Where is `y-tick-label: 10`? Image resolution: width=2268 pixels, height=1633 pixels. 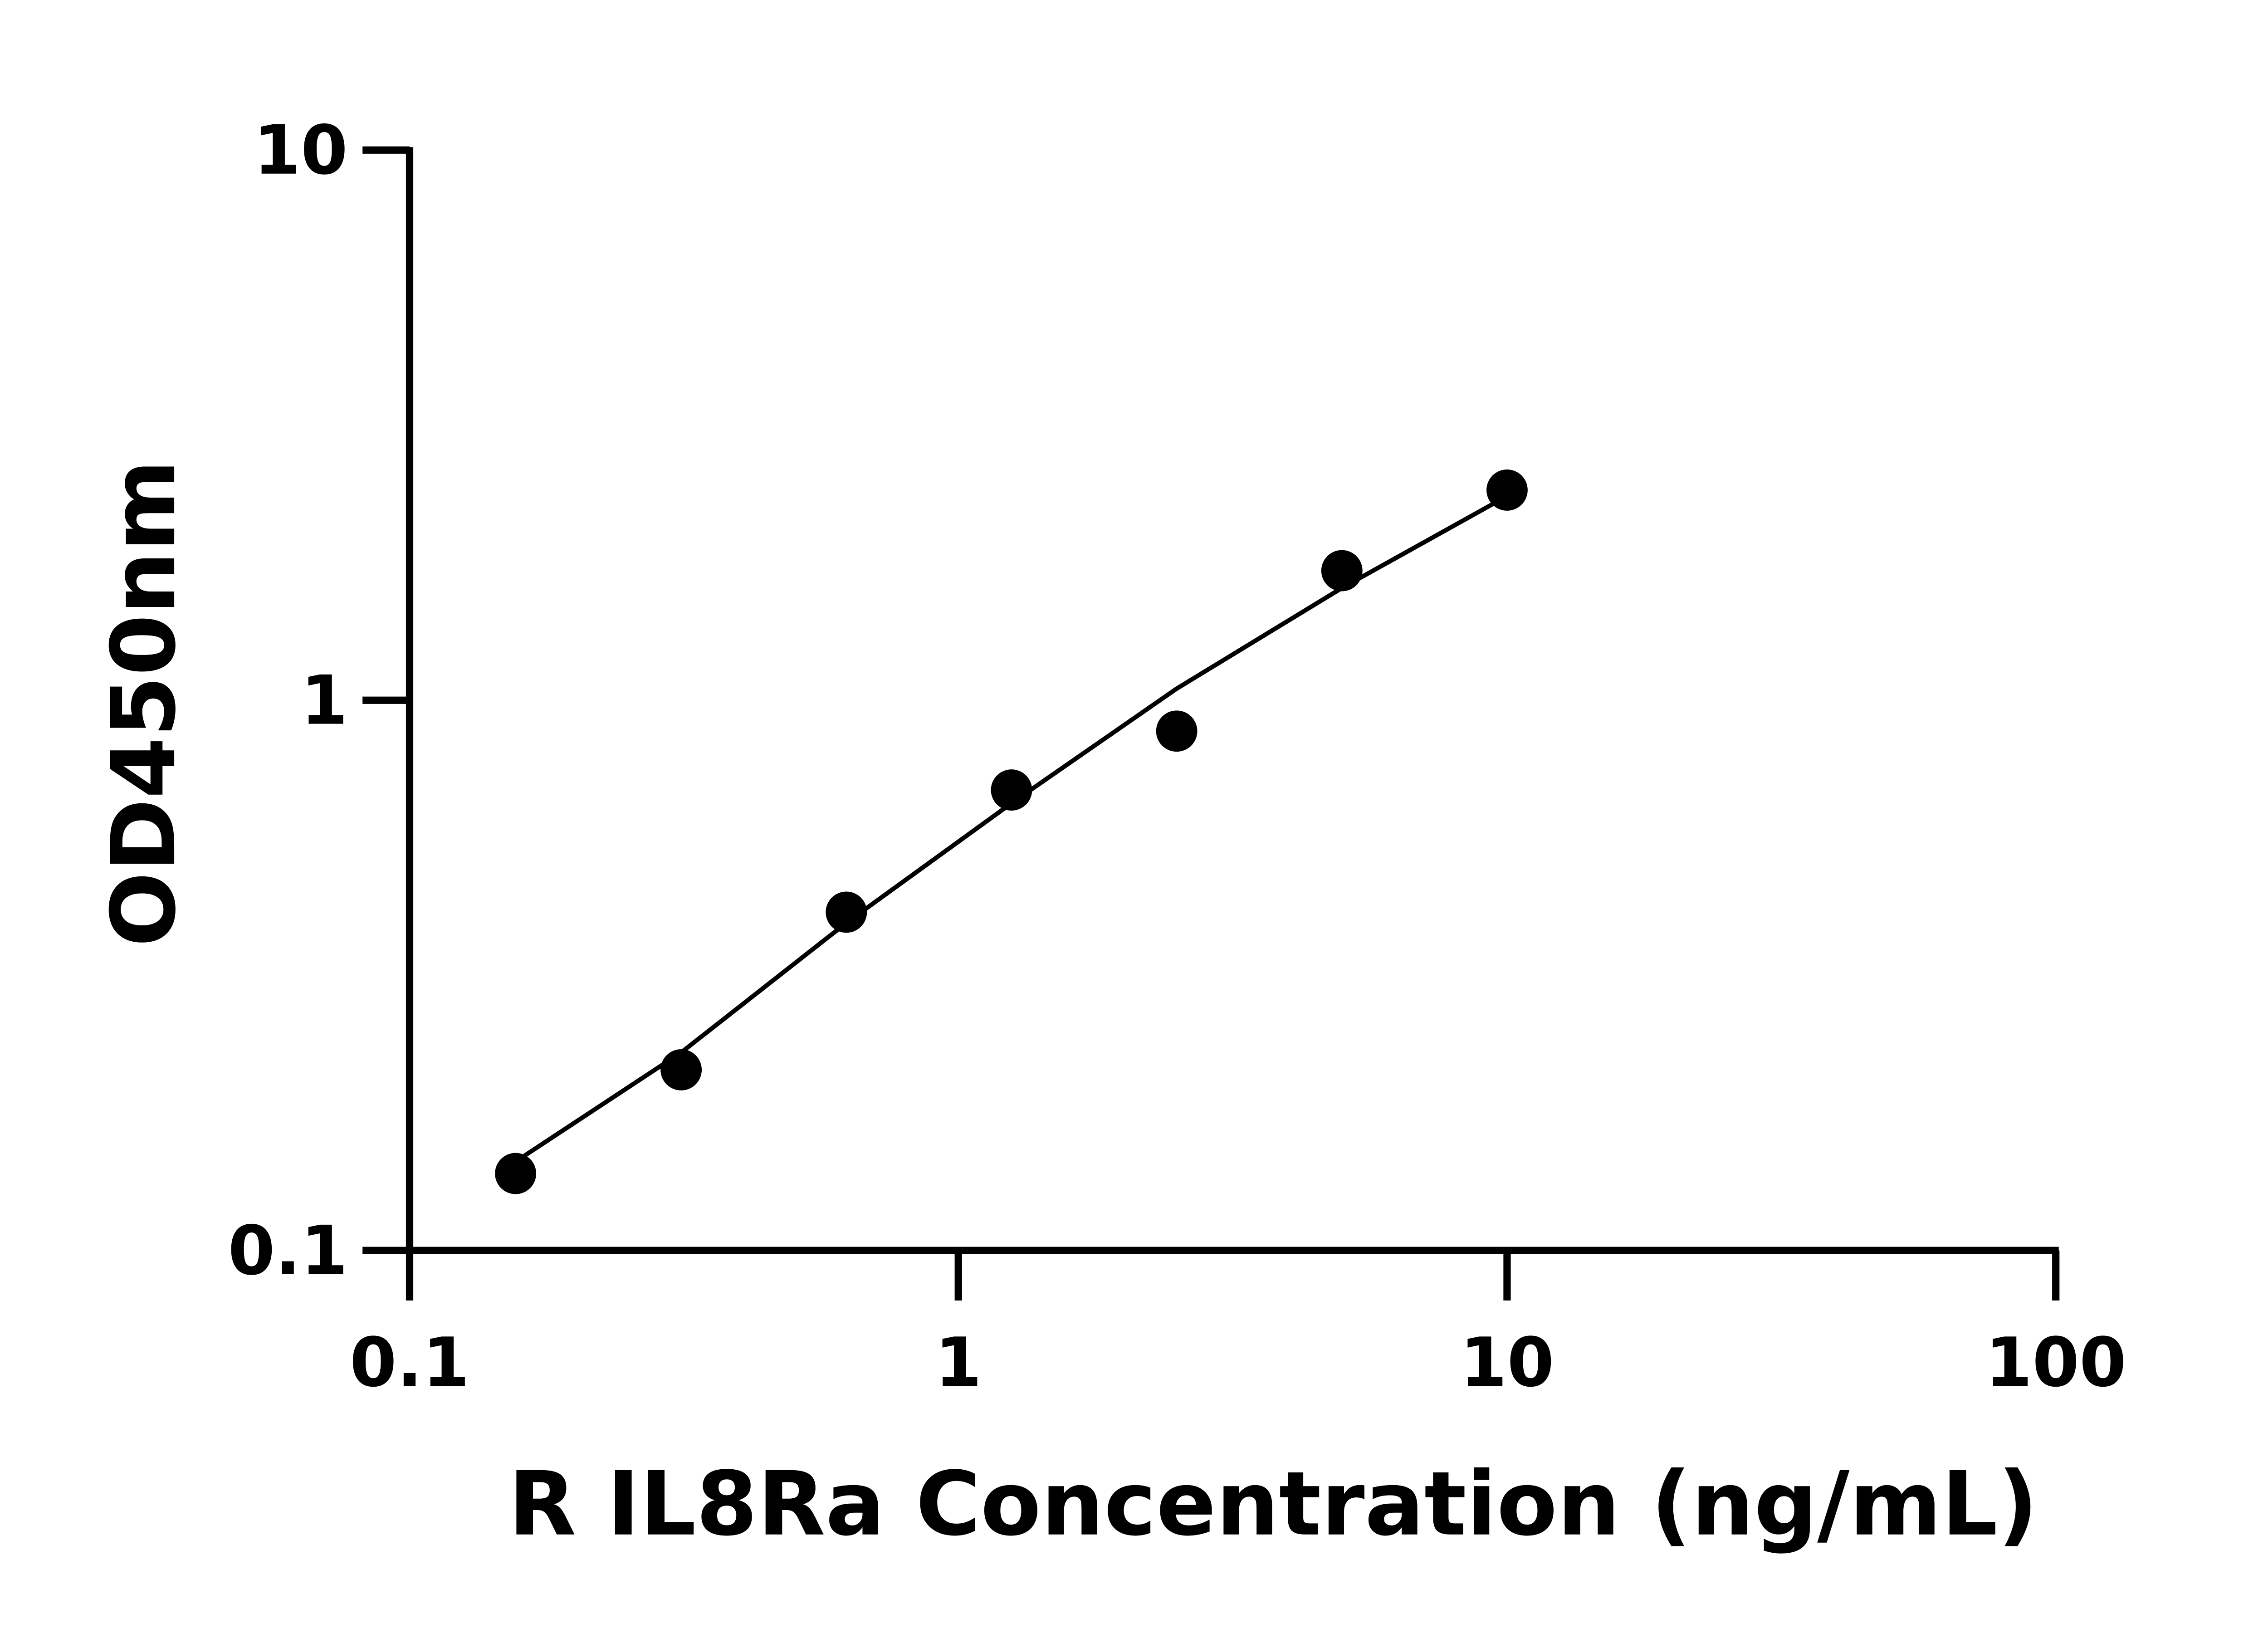 y-tick-label: 10 is located at coordinates (301, 151).